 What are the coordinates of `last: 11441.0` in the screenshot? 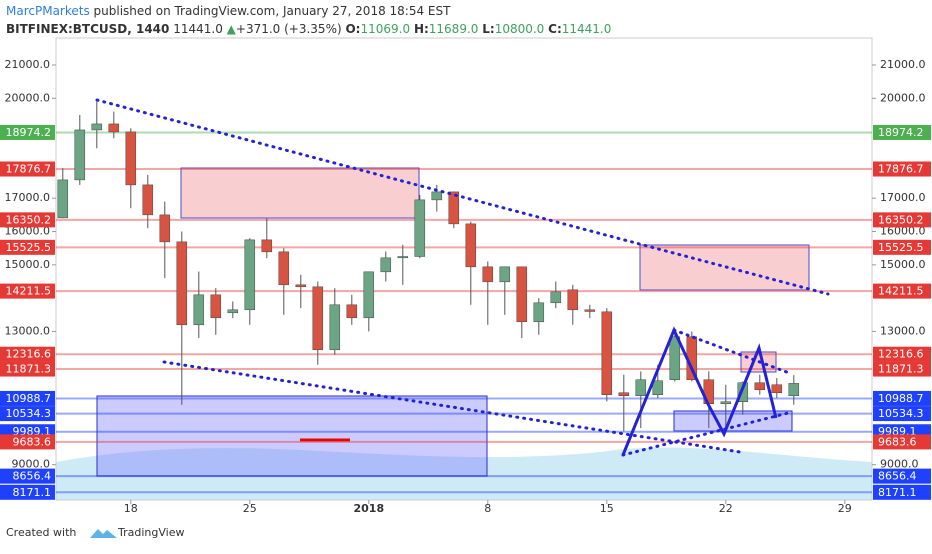 It's located at (198, 29).